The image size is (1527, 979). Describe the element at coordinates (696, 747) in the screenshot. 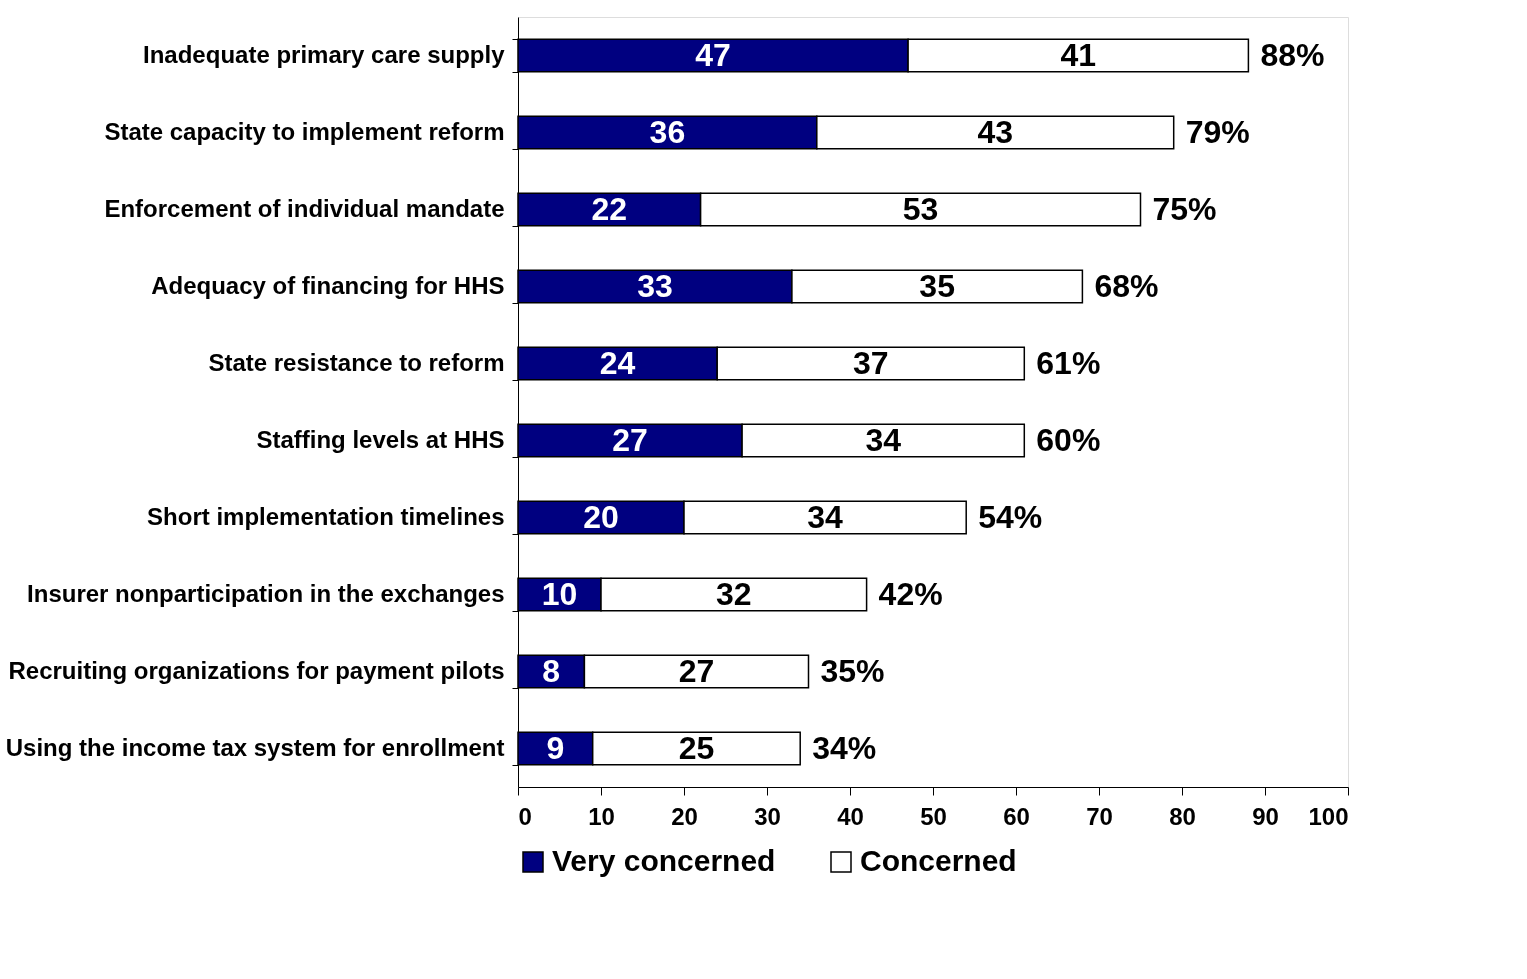

I see `data-label: 25` at that location.